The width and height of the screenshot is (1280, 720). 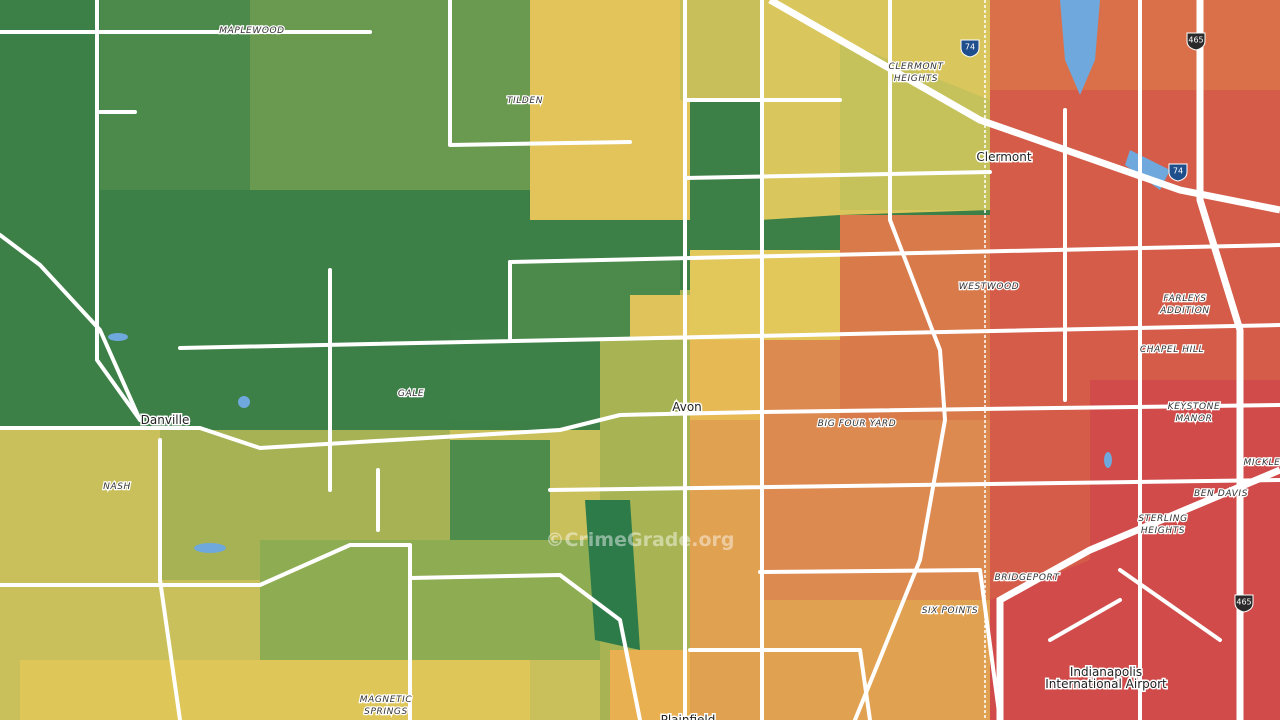 I want to click on area-label: TILDEN, so click(x=525, y=101).